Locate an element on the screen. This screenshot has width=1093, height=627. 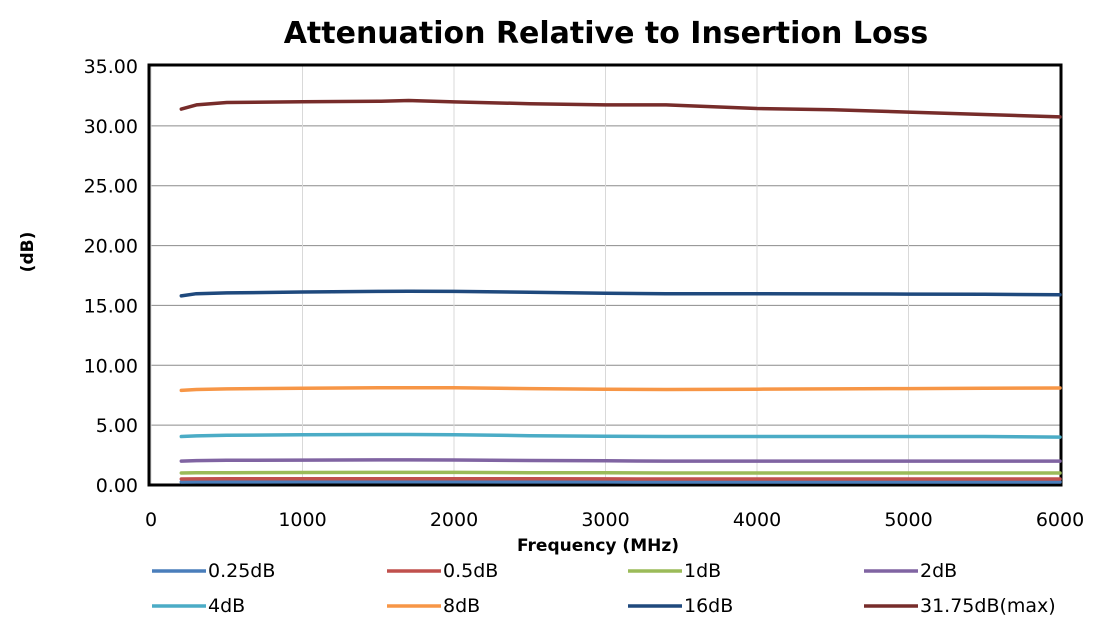
y-tick-label: 15.00 is located at coordinates (111, 306).